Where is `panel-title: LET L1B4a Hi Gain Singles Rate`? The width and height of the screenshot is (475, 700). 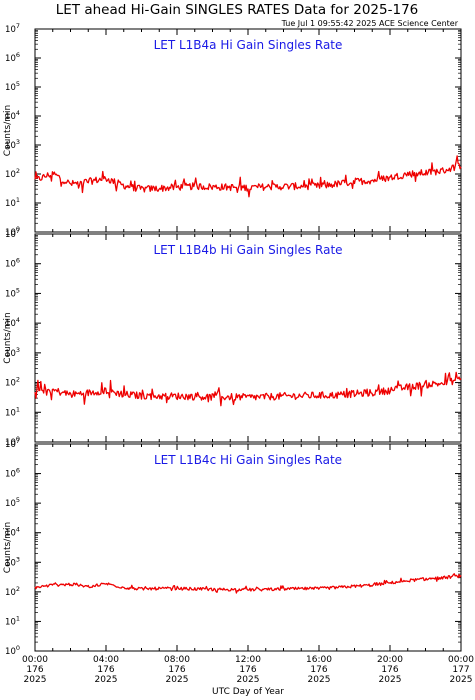 panel-title: LET L1B4a Hi Gain Singles Rate is located at coordinates (248, 45).